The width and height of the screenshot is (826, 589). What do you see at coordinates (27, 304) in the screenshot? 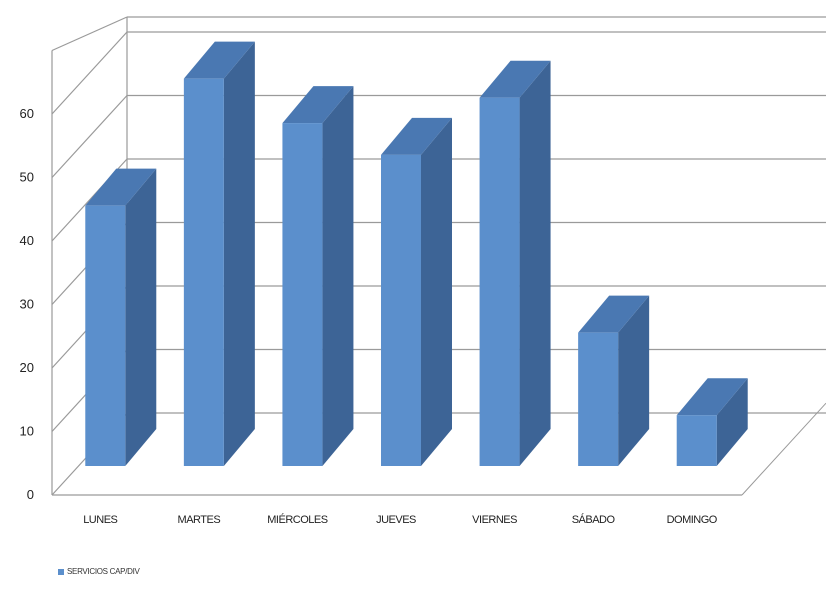
I see `y-tick-label: 30` at bounding box center [27, 304].